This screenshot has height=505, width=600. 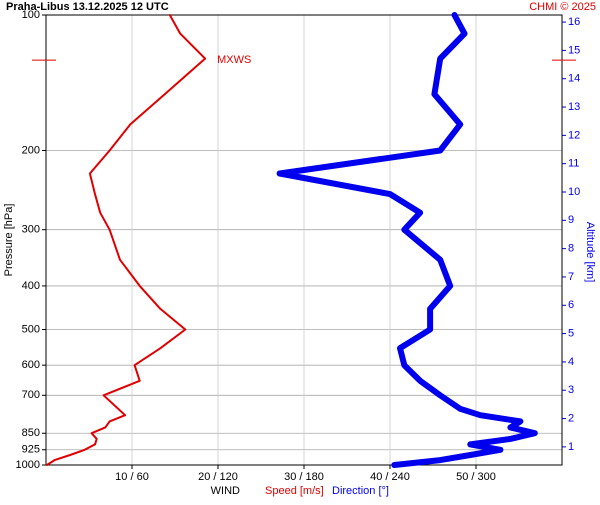 I want to click on y2-tick-label: 10, so click(x=574, y=192).